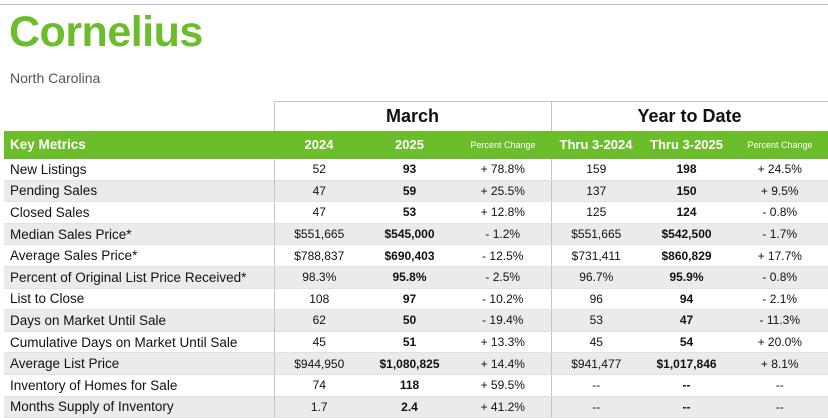 This screenshot has height=418, width=828. What do you see at coordinates (409, 407) in the screenshot?
I see `cell-2025: 2.4` at bounding box center [409, 407].